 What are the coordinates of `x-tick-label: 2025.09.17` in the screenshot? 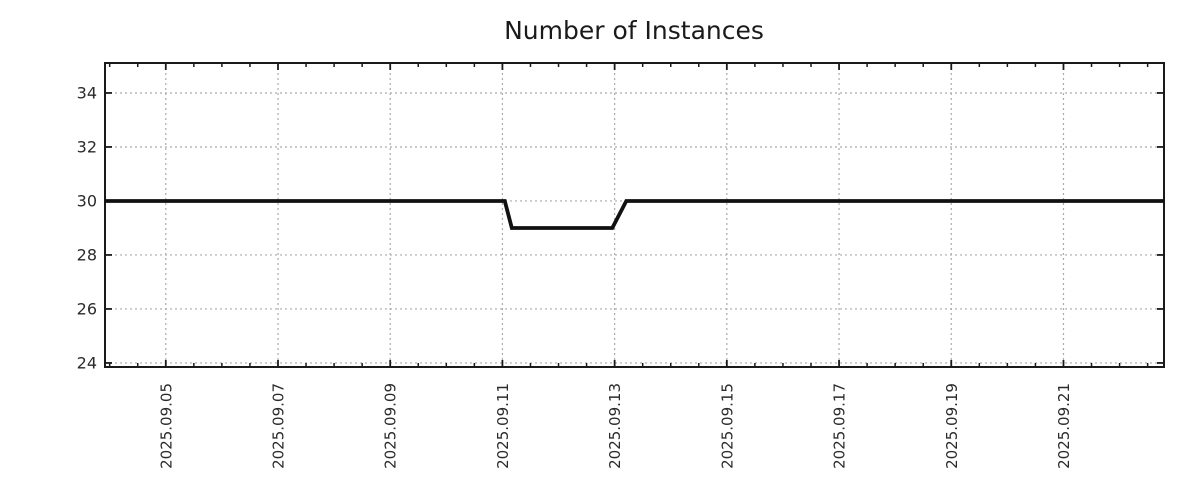 It's located at (840, 426).